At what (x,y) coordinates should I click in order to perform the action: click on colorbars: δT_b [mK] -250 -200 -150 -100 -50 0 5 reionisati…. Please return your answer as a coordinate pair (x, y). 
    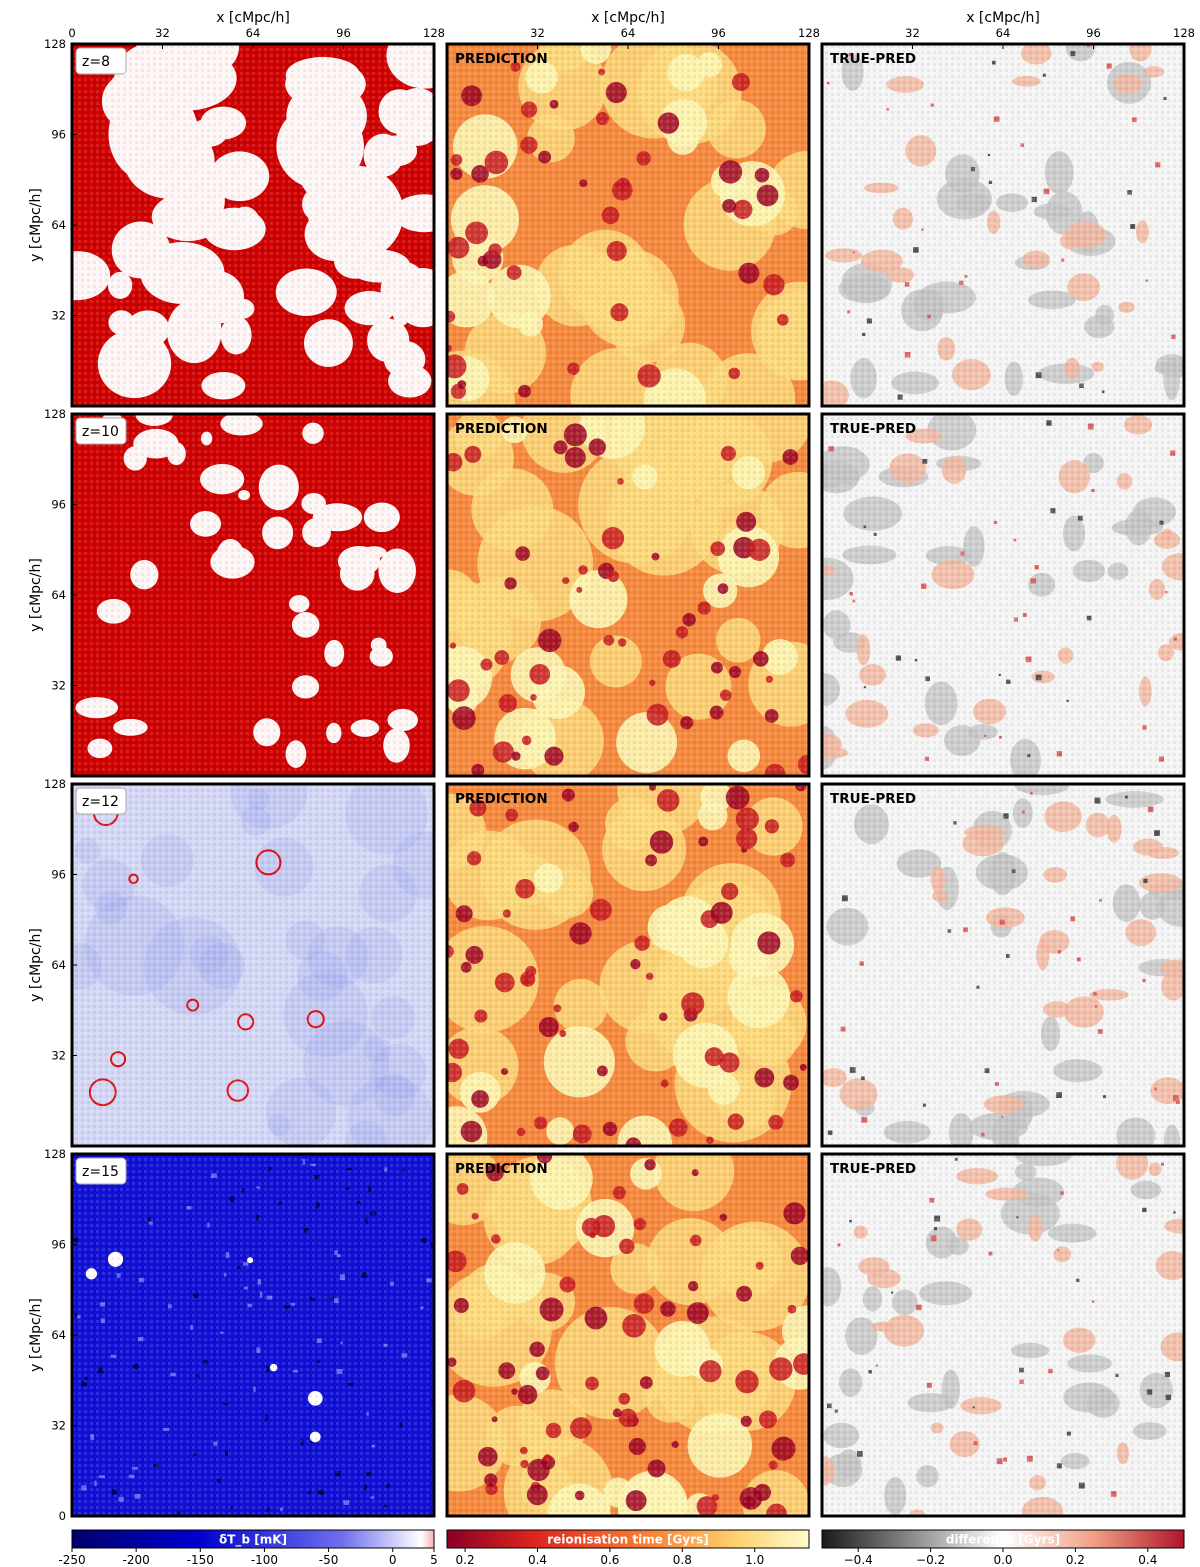
    Looking at the image, I should click on (621, 1548).